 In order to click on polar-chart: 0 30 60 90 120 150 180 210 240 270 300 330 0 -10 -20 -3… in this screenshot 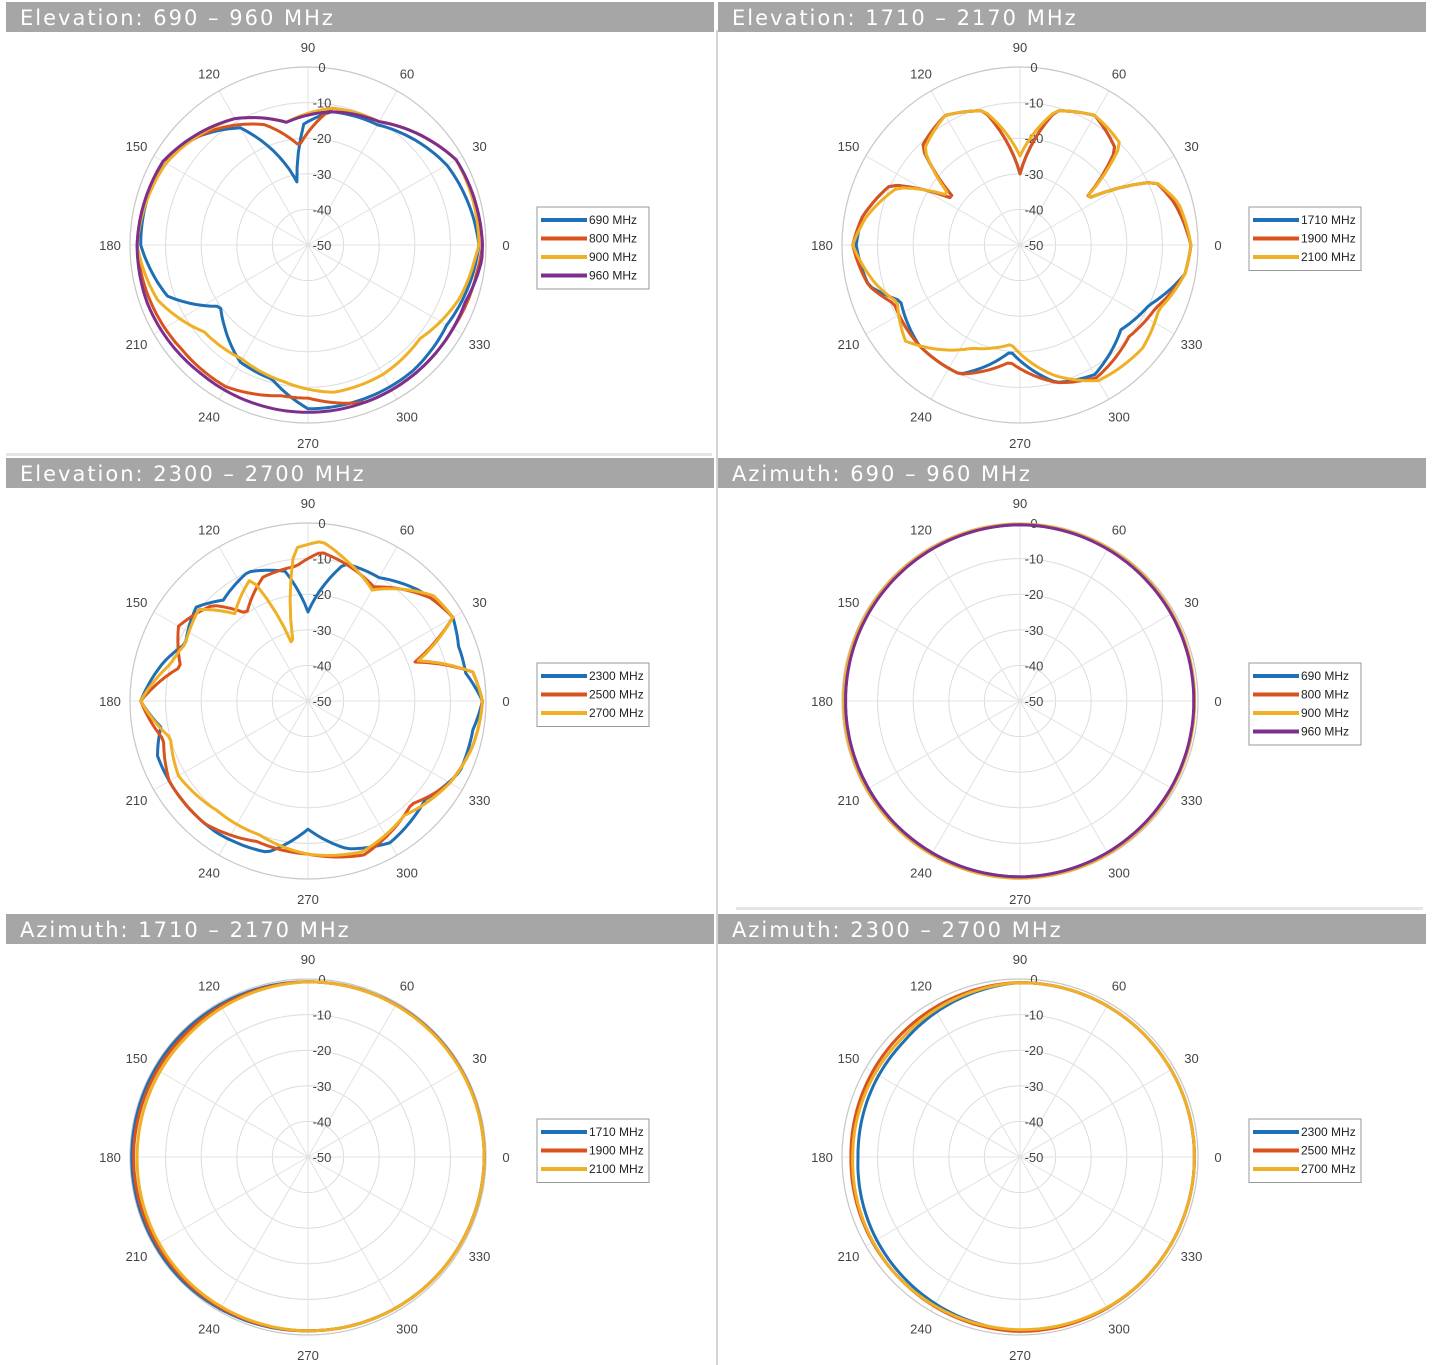, I will do `click(374, 245)`.